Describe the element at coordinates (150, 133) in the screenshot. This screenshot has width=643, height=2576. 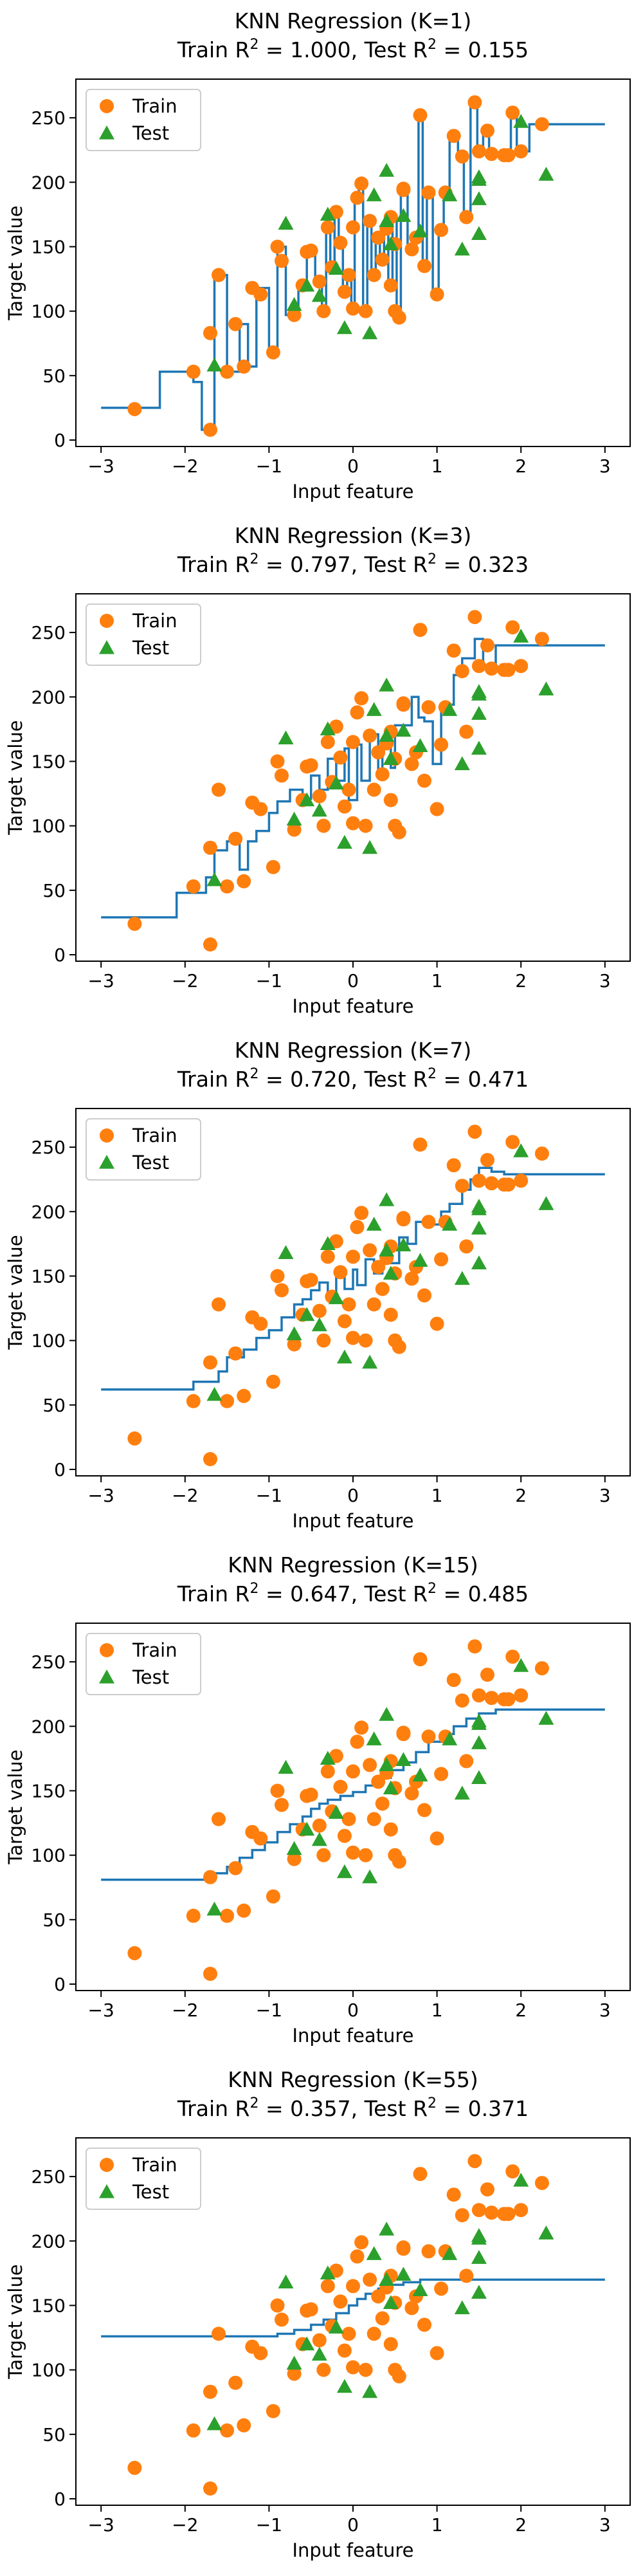
I see `legend-test-label: Test` at that location.